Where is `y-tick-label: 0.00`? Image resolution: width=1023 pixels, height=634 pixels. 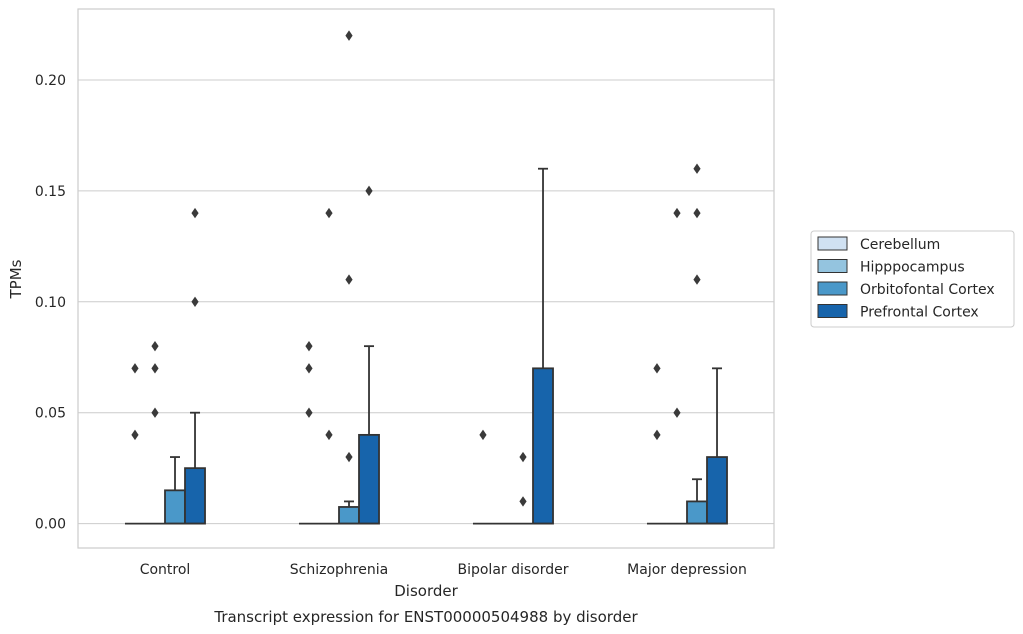 y-tick-label: 0.00 is located at coordinates (50, 525).